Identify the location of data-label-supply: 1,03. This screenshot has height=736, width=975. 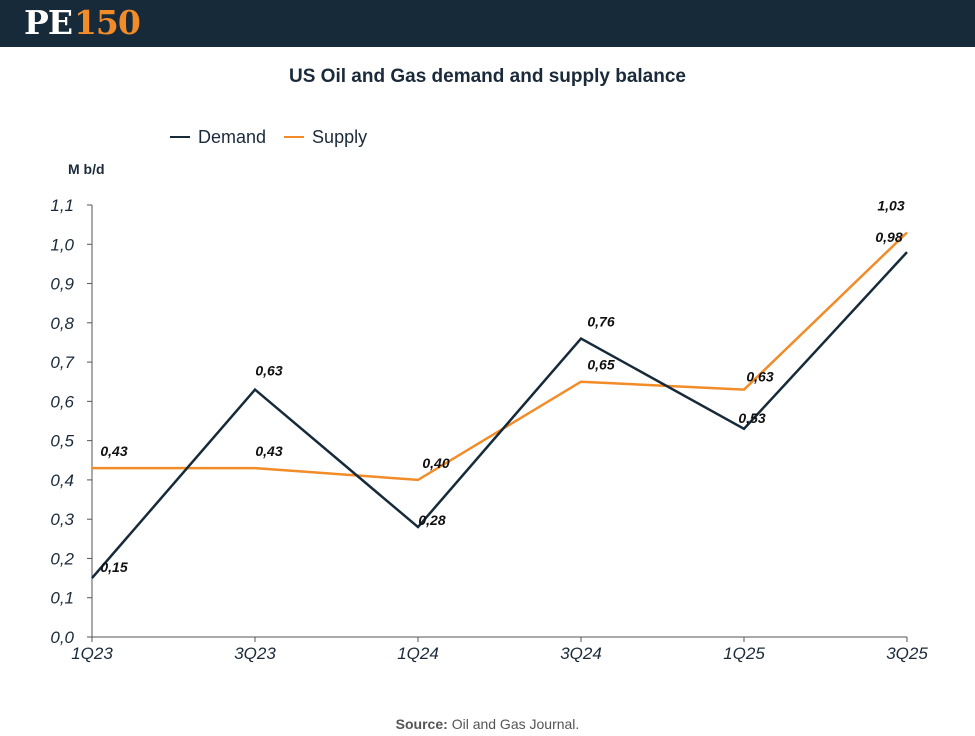
(890, 205).